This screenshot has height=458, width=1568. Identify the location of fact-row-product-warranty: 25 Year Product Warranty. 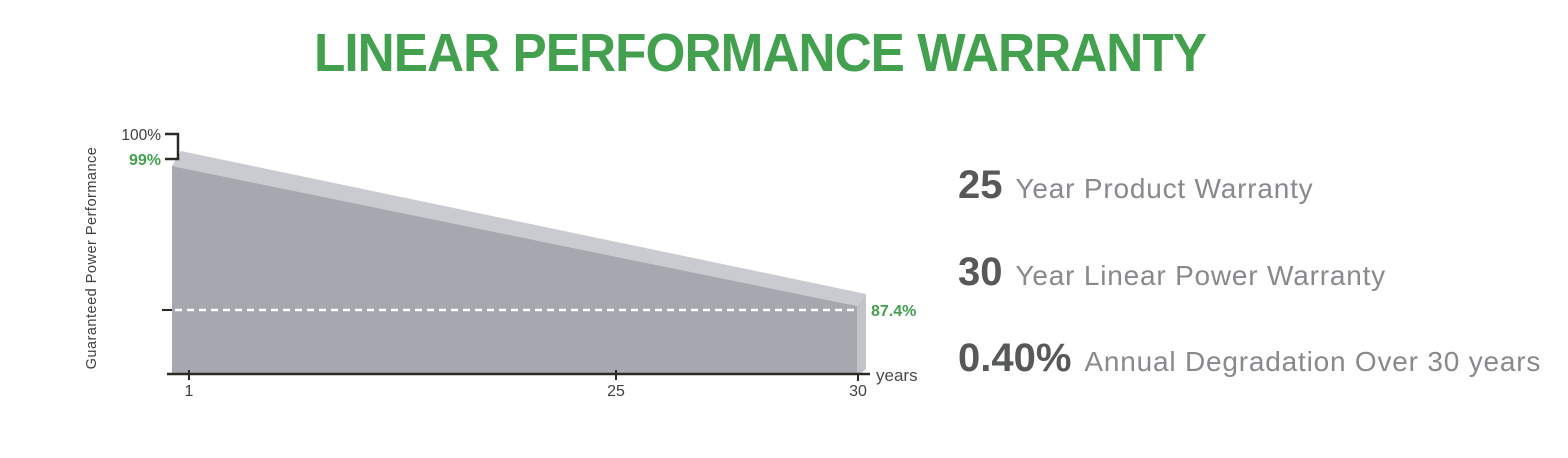
(1135, 185).